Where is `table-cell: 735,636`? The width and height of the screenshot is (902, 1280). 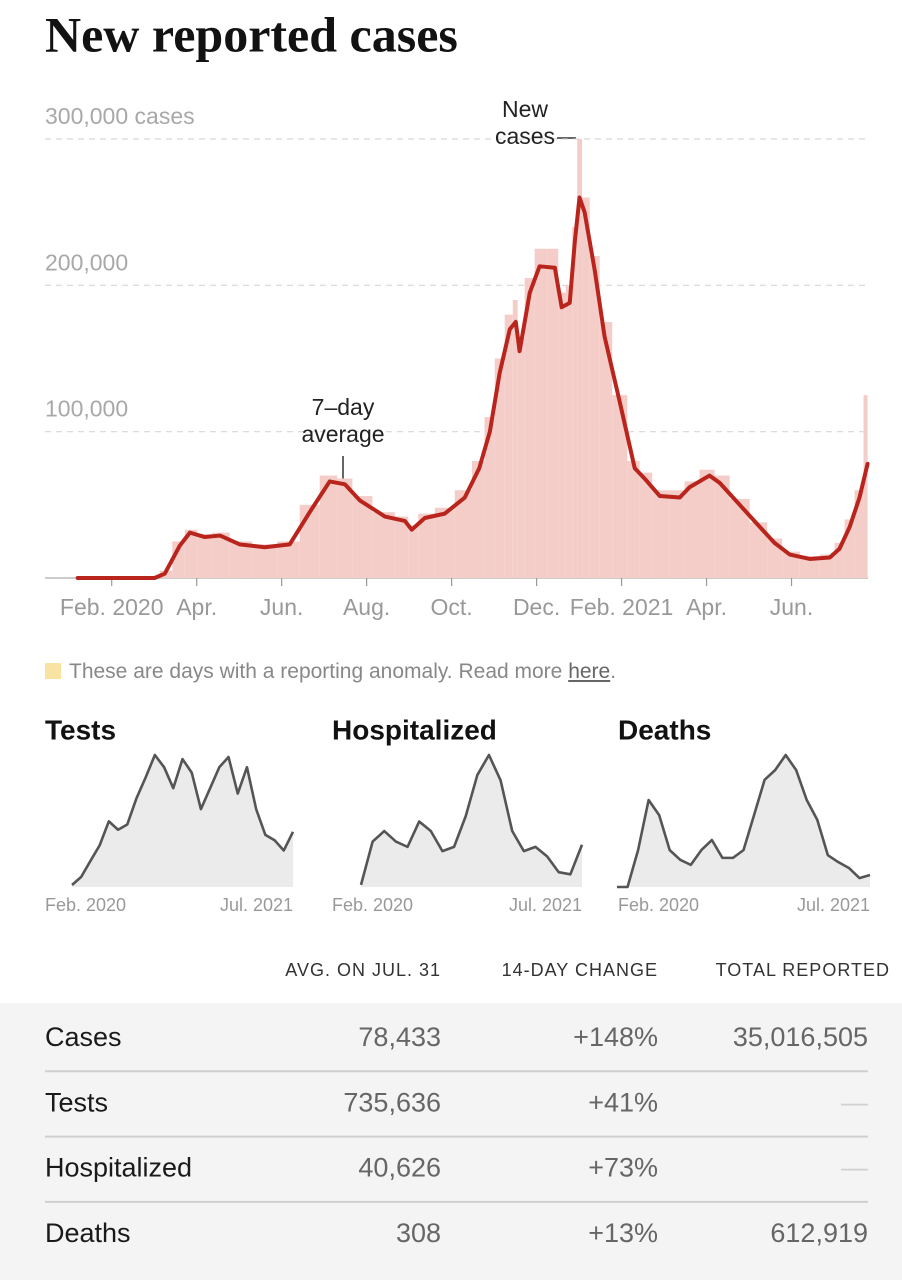 table-cell: 735,636 is located at coordinates (392, 1102).